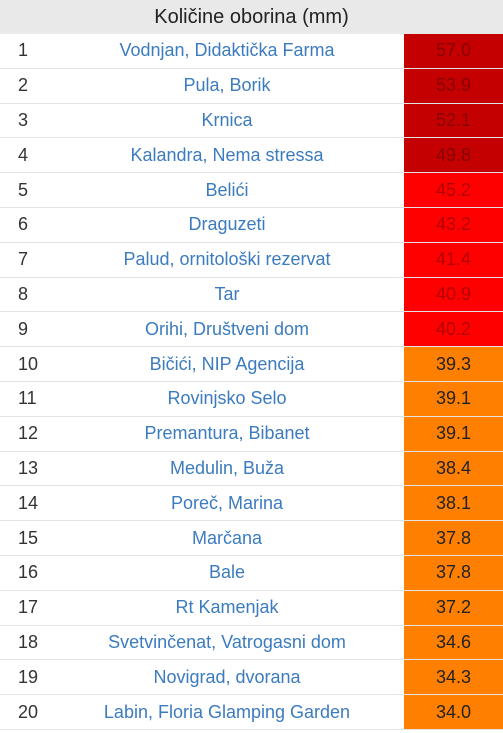  I want to click on station-link: Premantura, Bibanet, so click(227, 433).